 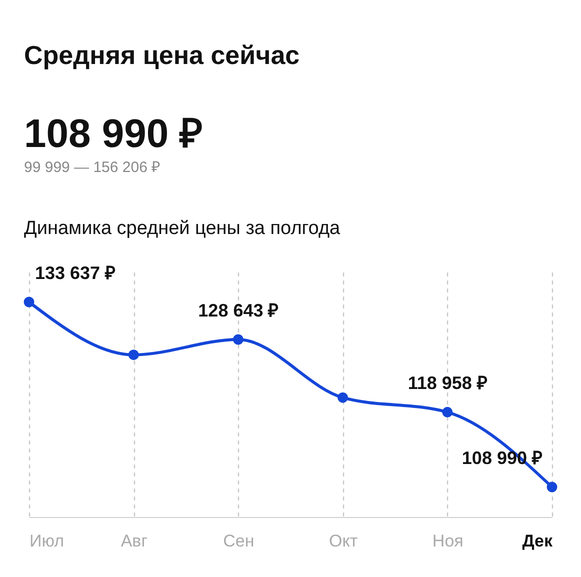 I want to click on data-label: 133 637 ₽, so click(x=75, y=273).